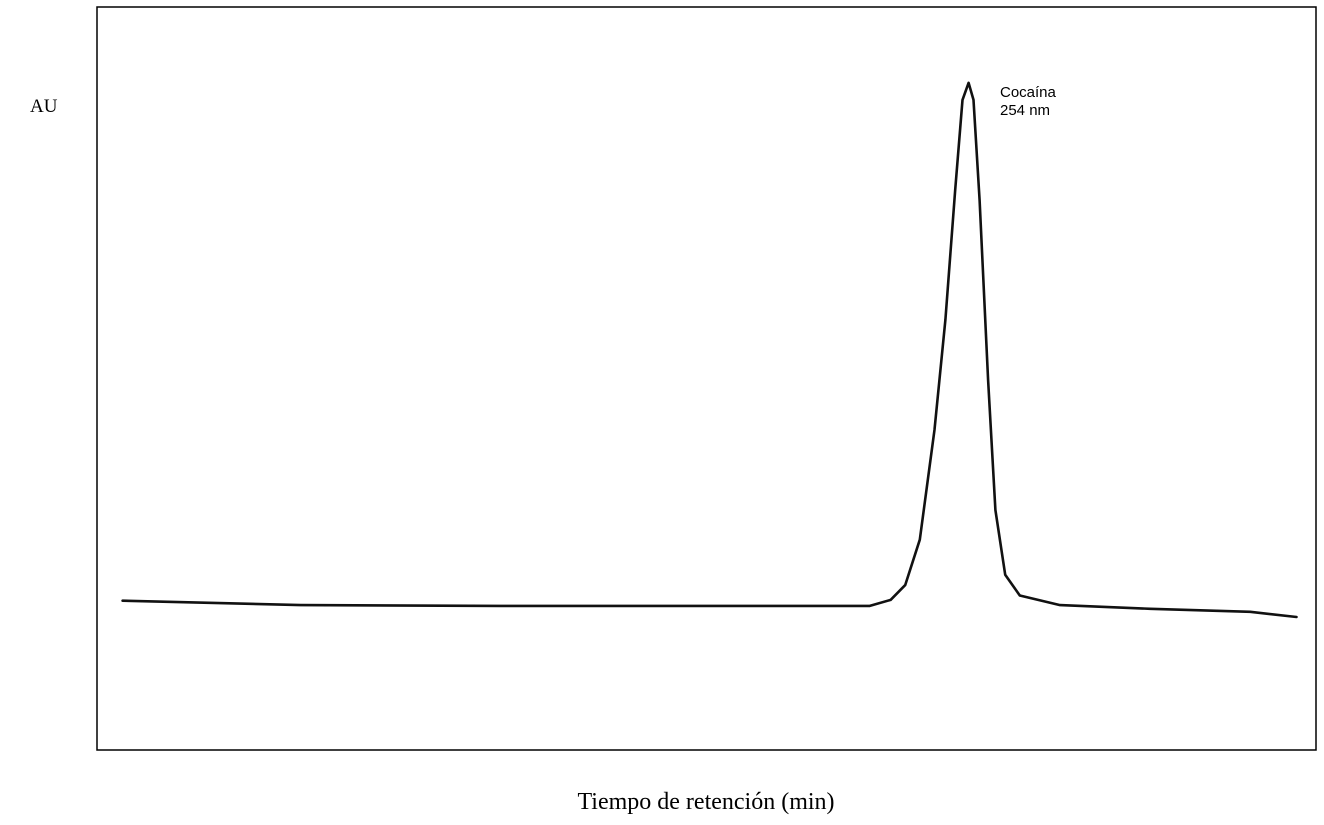 The width and height of the screenshot is (1324, 825). What do you see at coordinates (44, 106) in the screenshot?
I see `y-axis-label: AU` at bounding box center [44, 106].